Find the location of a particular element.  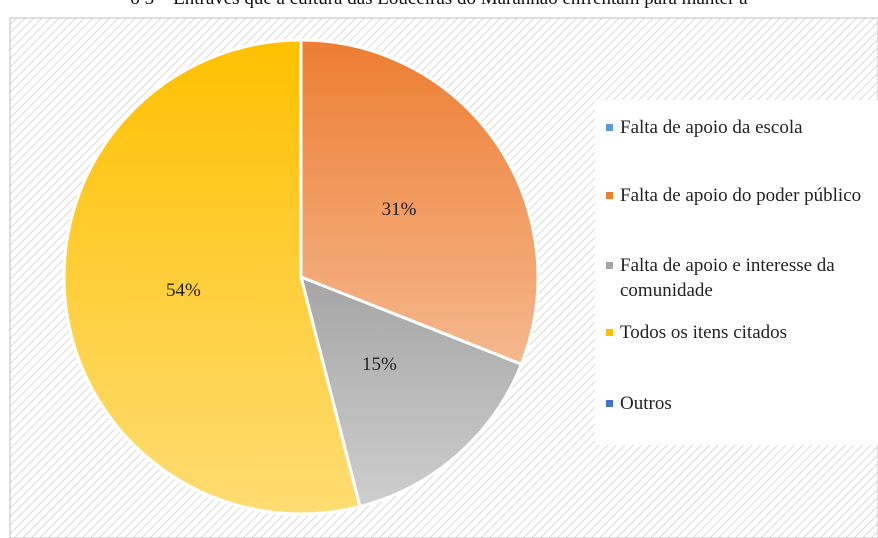

data-label: 54% is located at coordinates (183, 290).